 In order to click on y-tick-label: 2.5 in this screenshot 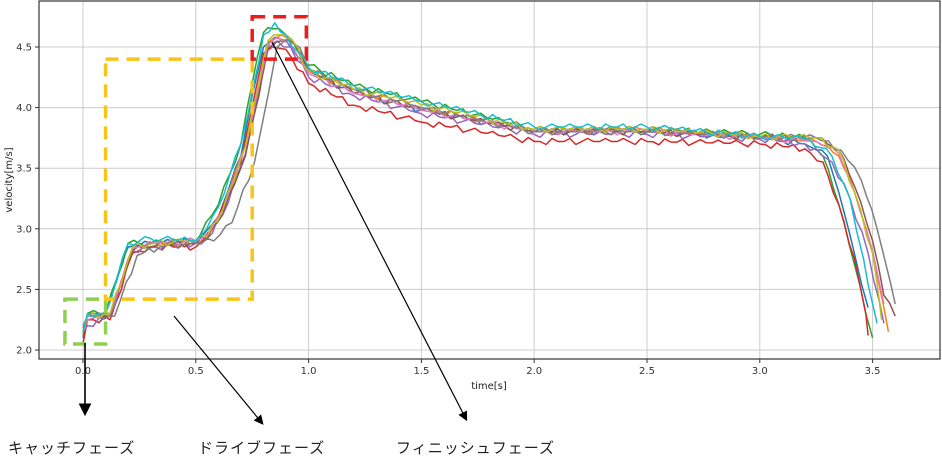, I will do `click(24, 290)`.